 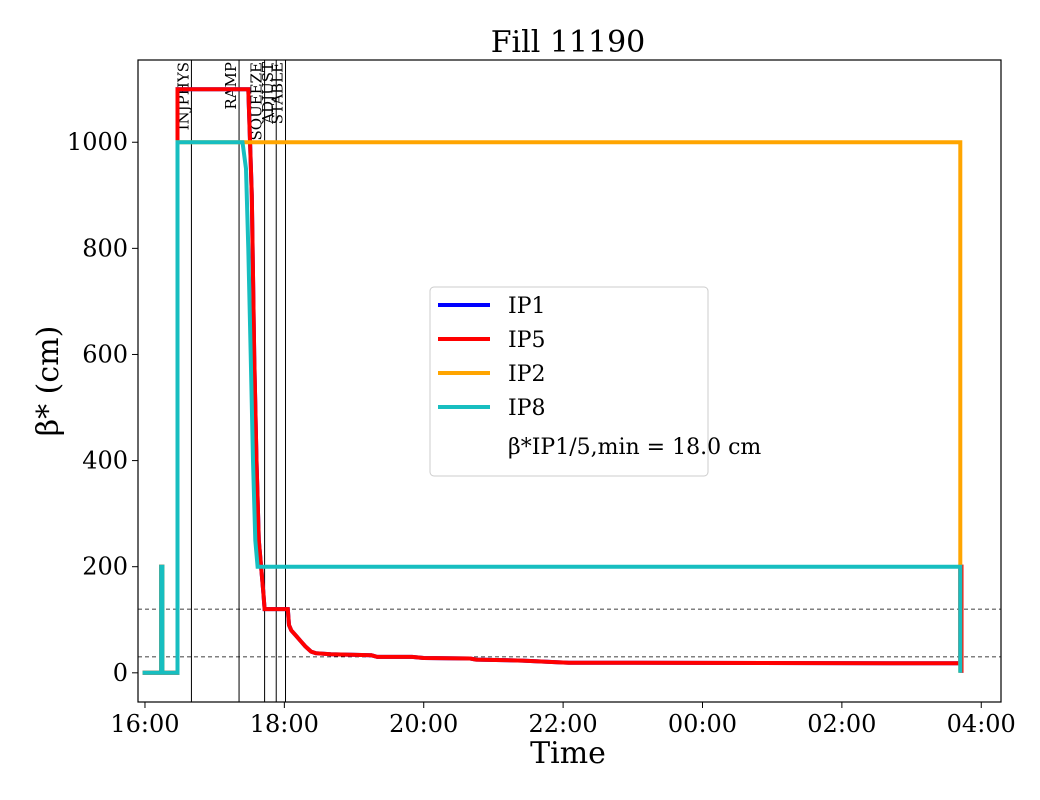 I want to click on x-tick-label: 20:00, so click(x=423, y=724).